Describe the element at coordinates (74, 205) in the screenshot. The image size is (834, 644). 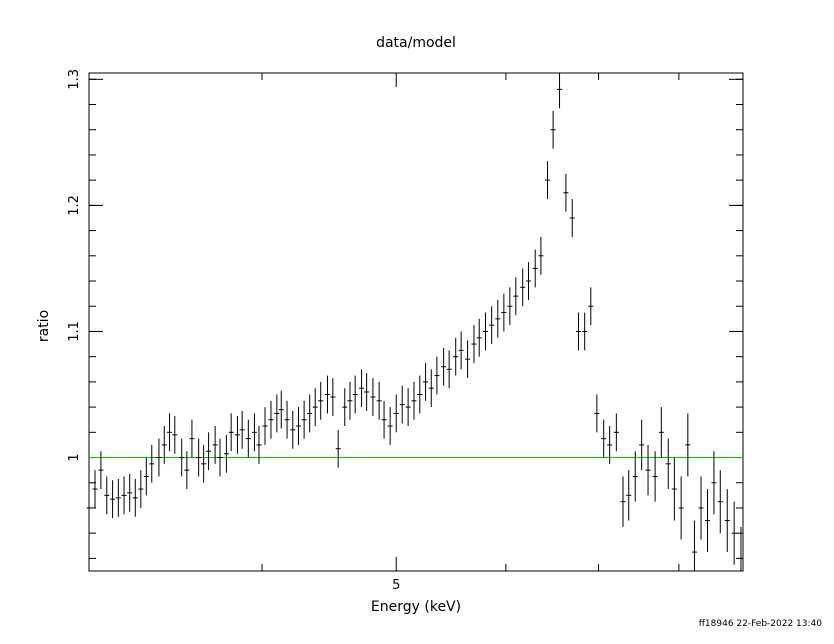
I see `y-tick-label: 1.2` at that location.